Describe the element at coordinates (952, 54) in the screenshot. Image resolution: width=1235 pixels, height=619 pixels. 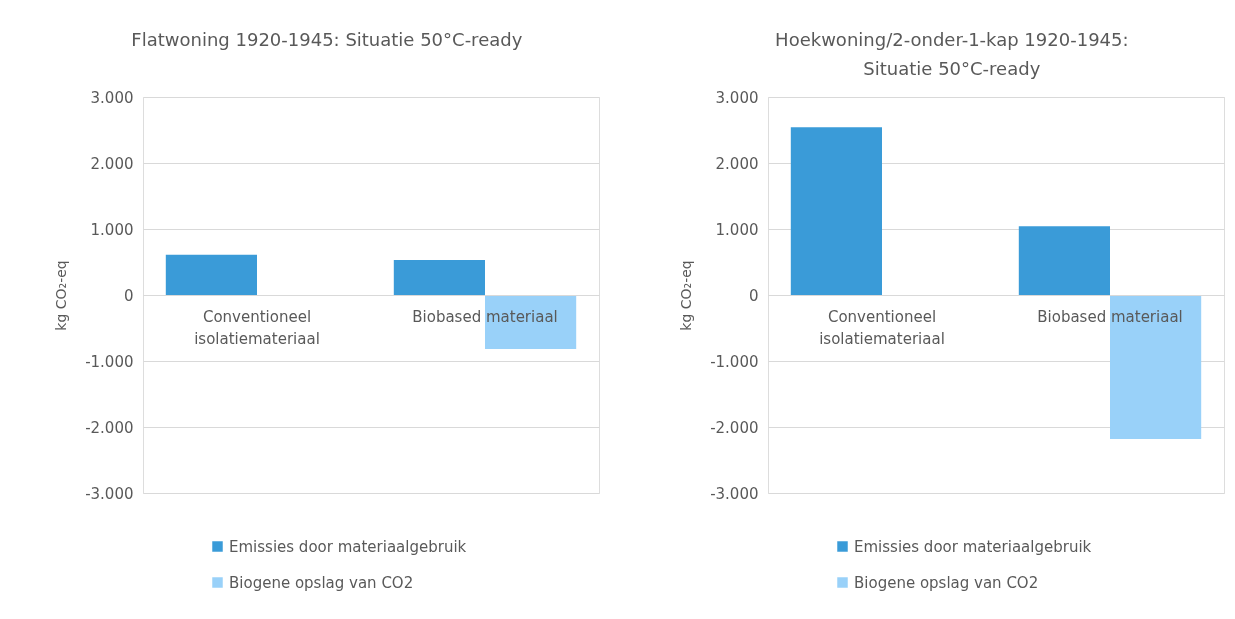
I see `chart-title: Hoekwoning/2-onder-1-kap 1920-1945: Situatie 50°C-ready` at that location.